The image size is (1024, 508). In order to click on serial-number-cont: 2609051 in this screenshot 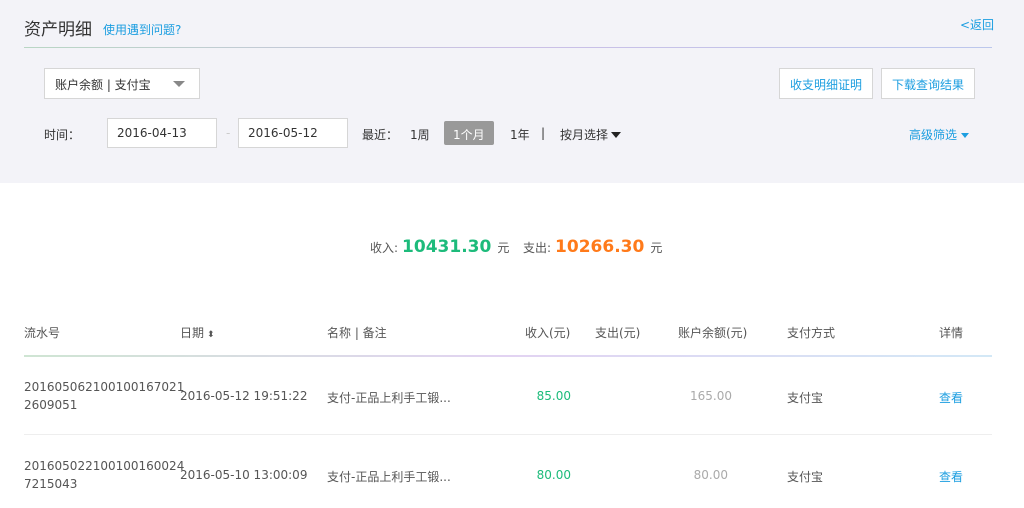, I will do `click(51, 405)`.